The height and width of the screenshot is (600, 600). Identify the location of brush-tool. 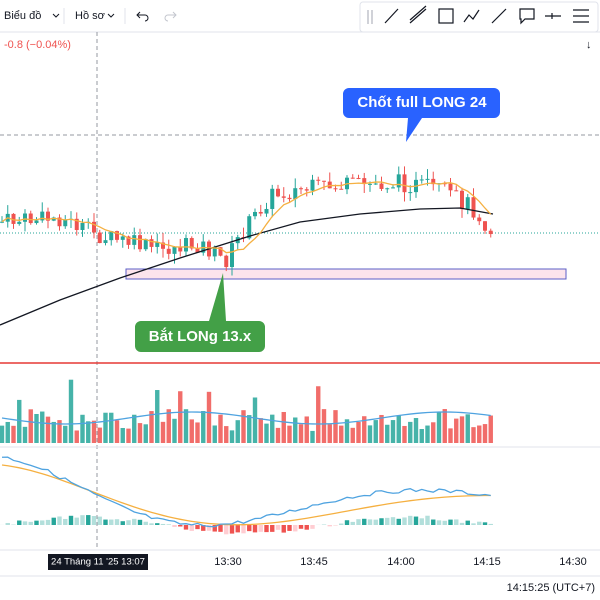
(499, 16).